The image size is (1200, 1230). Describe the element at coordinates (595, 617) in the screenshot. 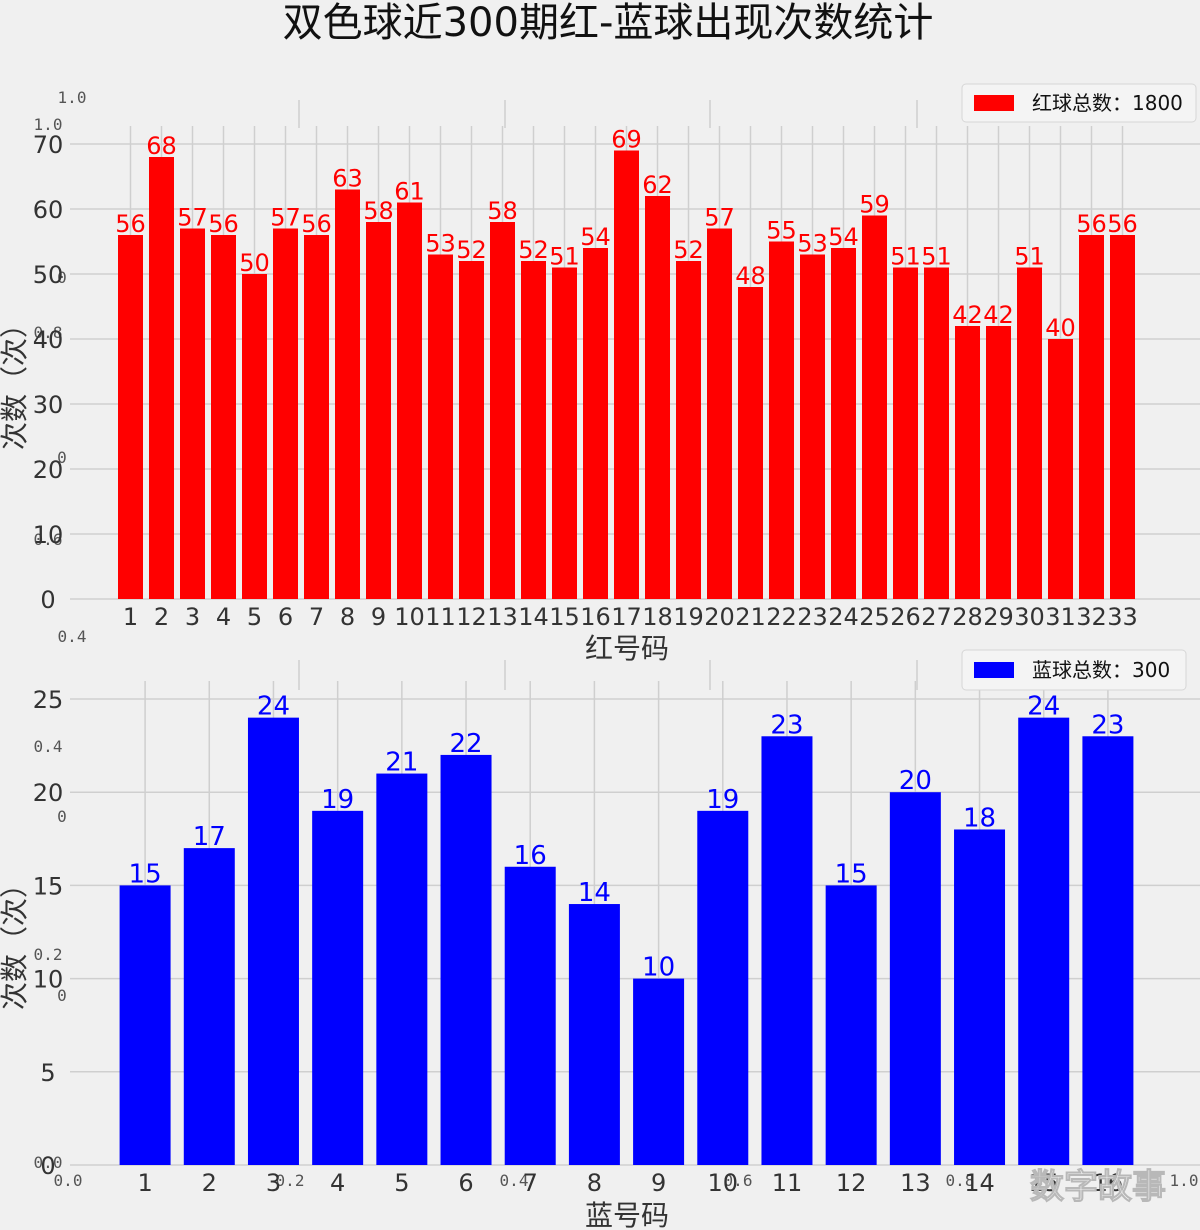

I see `red-x-tick-label: 16` at that location.